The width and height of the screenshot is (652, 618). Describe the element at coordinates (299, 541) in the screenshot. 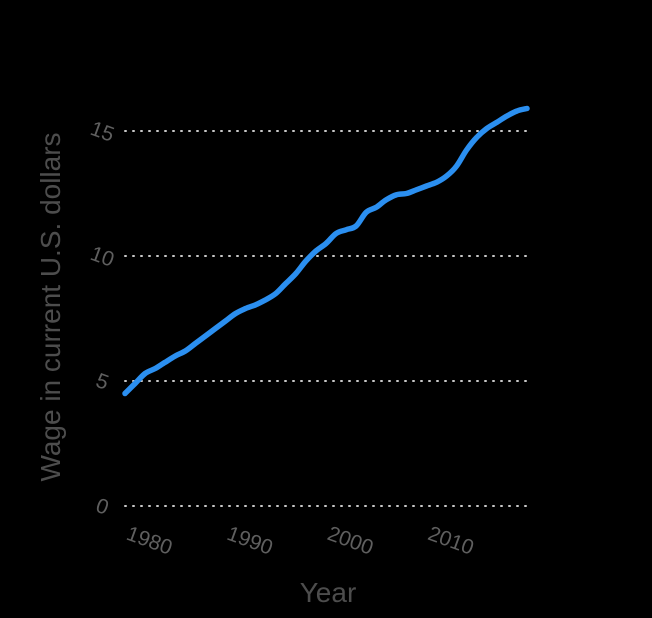

I see `x-tick-labels: 1980 1990 2000 2010` at that location.